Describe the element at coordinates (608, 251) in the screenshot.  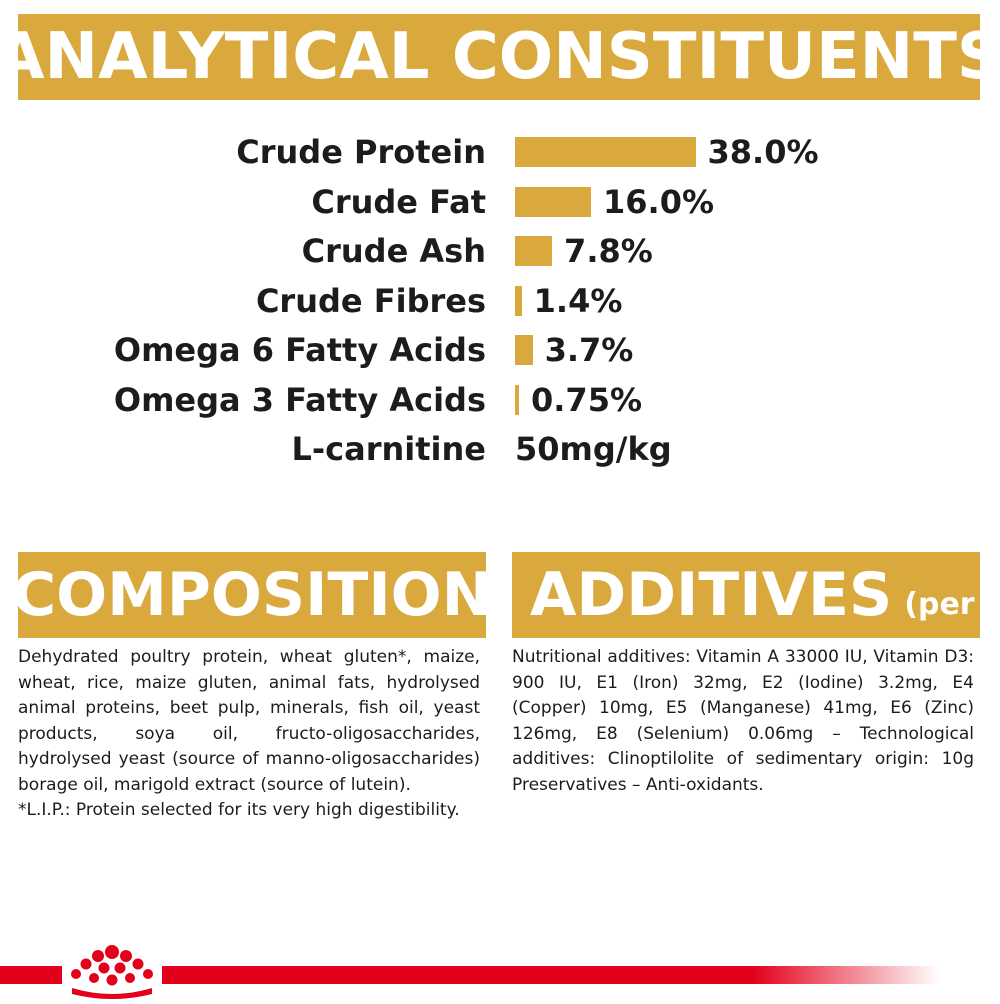
I see `constituent-value: 7.8%` at that location.